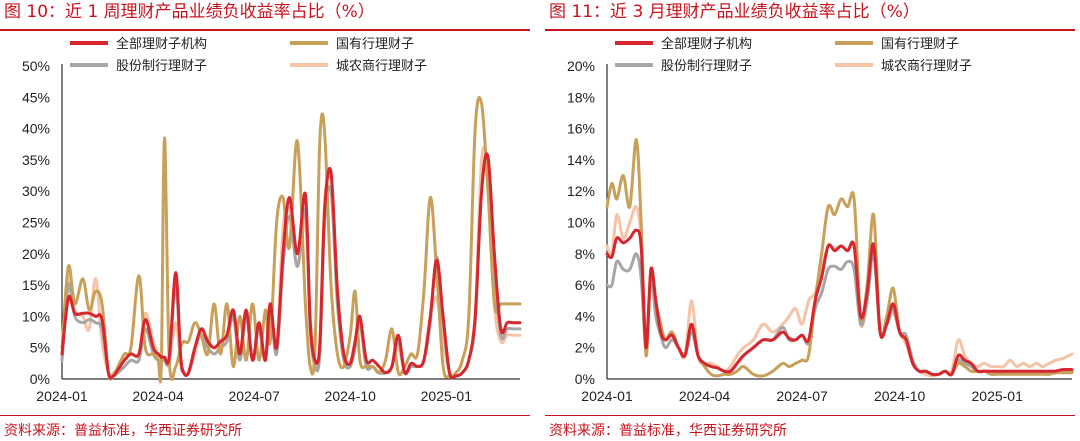 This screenshot has width=1080, height=441. I want to click on y-tick-label: 50%, so click(36, 66).